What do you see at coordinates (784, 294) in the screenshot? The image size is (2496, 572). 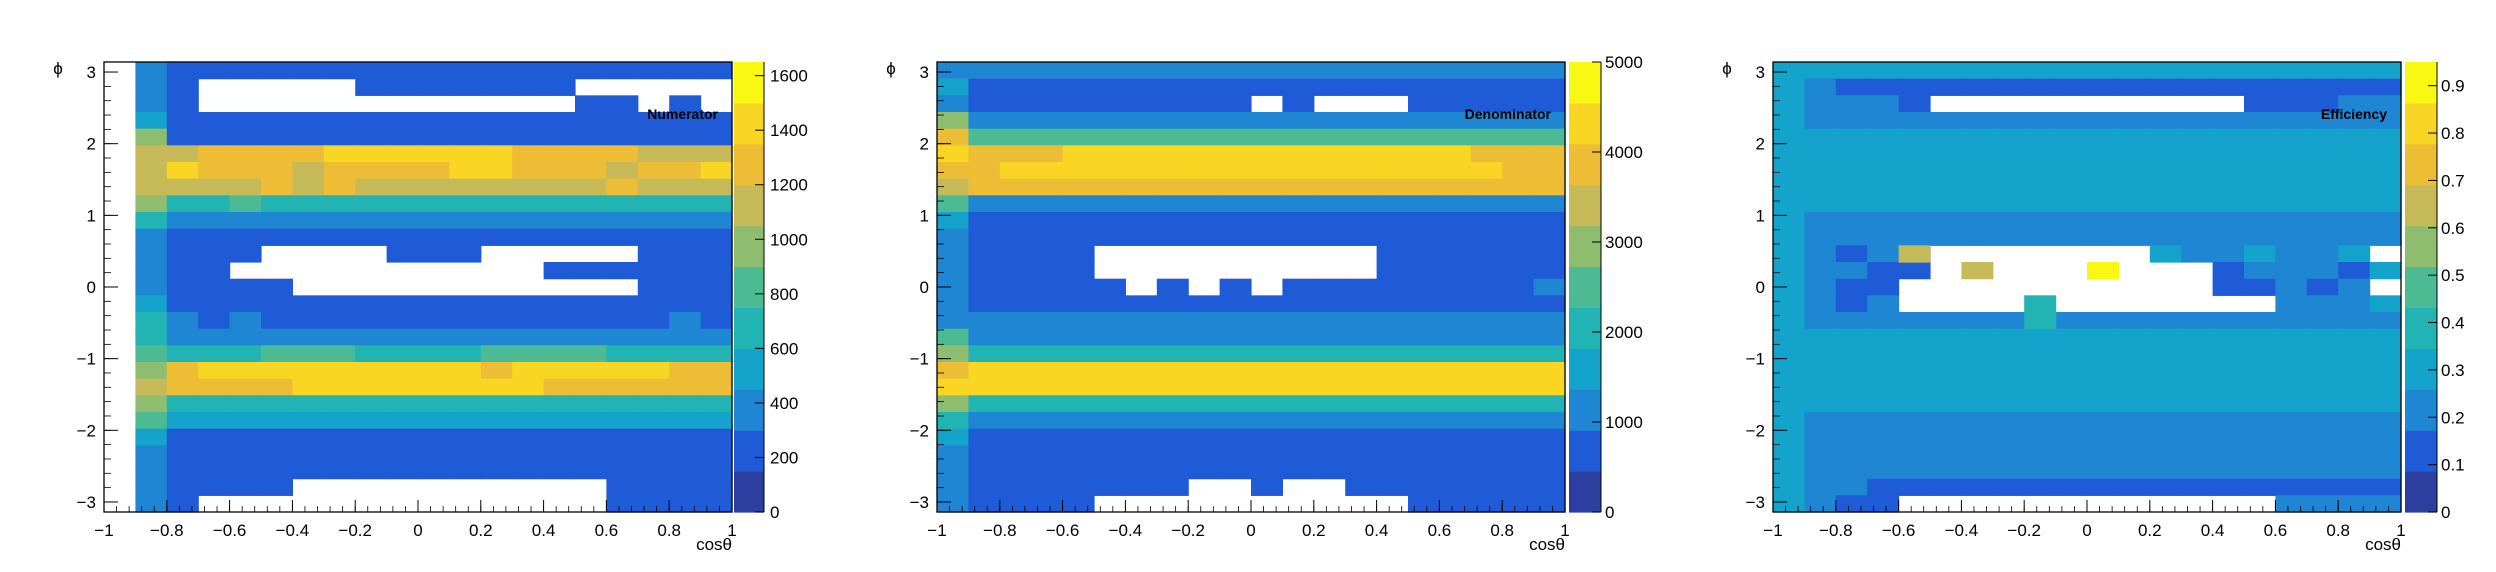 I see `colorbar-tick-label: 800` at bounding box center [784, 294].